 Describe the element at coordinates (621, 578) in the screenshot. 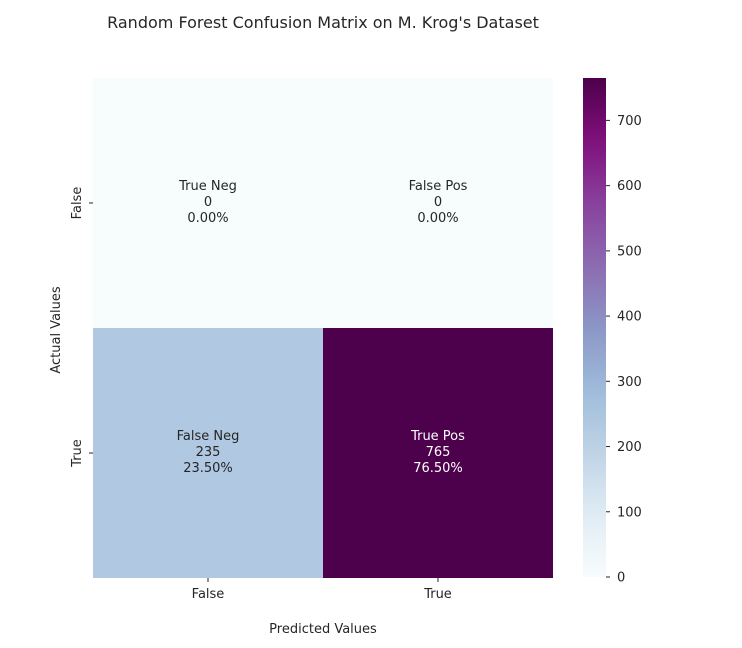

I see `colorbar-tick-label: 0` at that location.